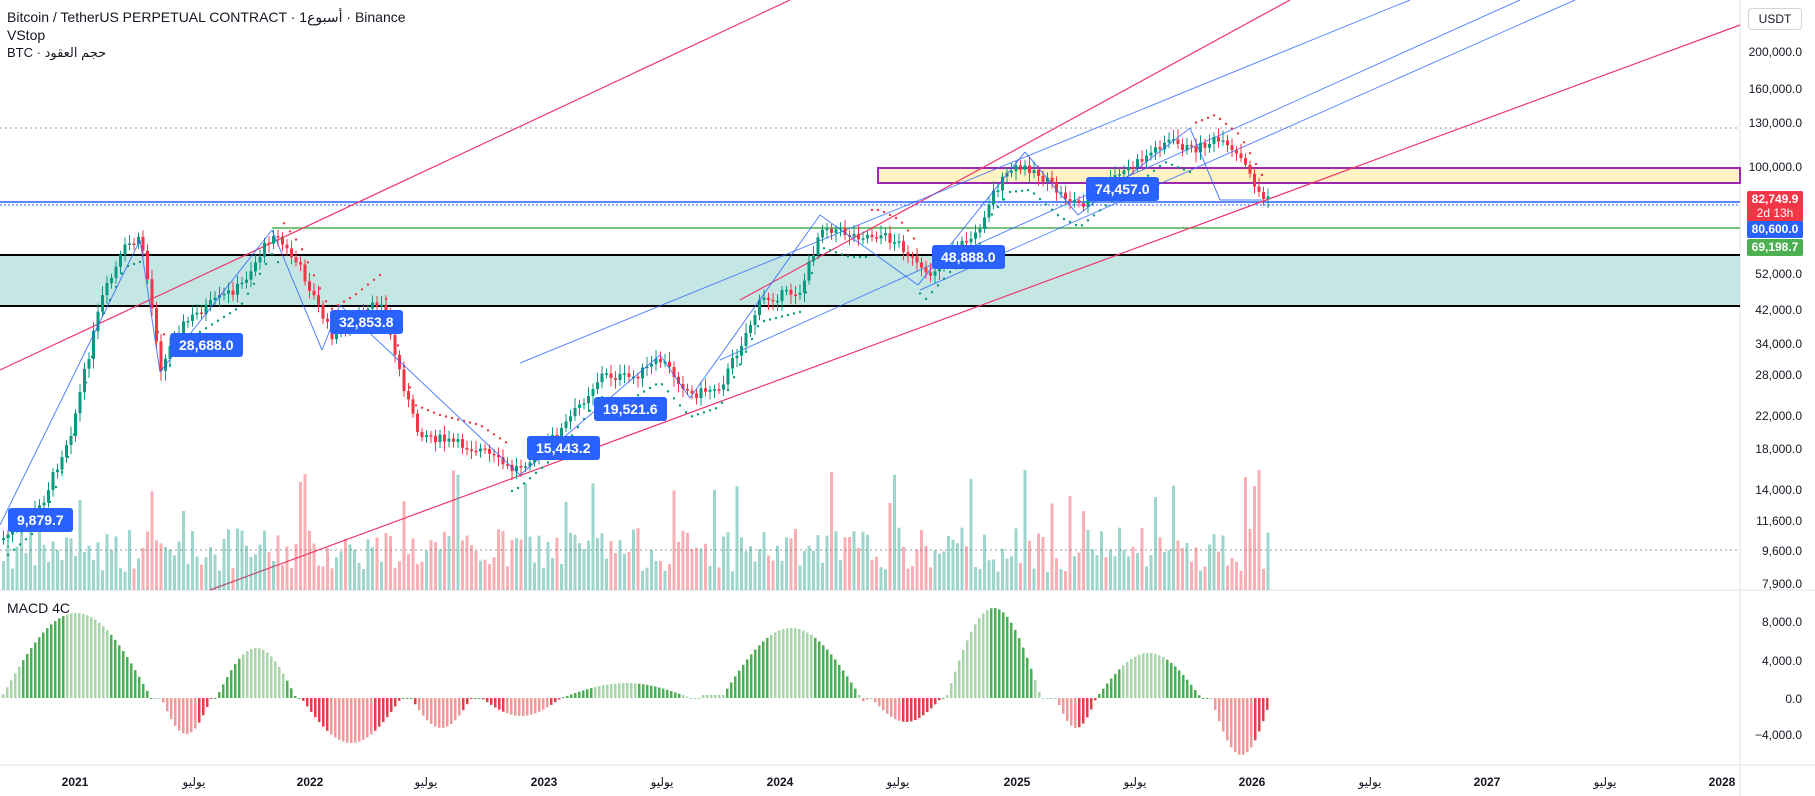 The image size is (1815, 796). Describe the element at coordinates (968, 257) in the screenshot. I see `zigzag-callout: 48,888.0` at that location.